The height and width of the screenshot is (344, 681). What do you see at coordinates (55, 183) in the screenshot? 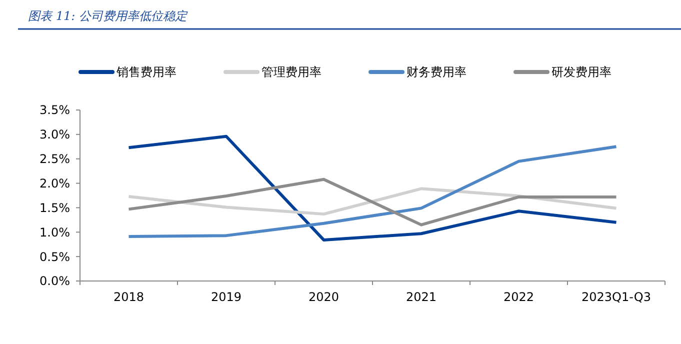
I see `y-tick-label: 2.0%` at bounding box center [55, 183].